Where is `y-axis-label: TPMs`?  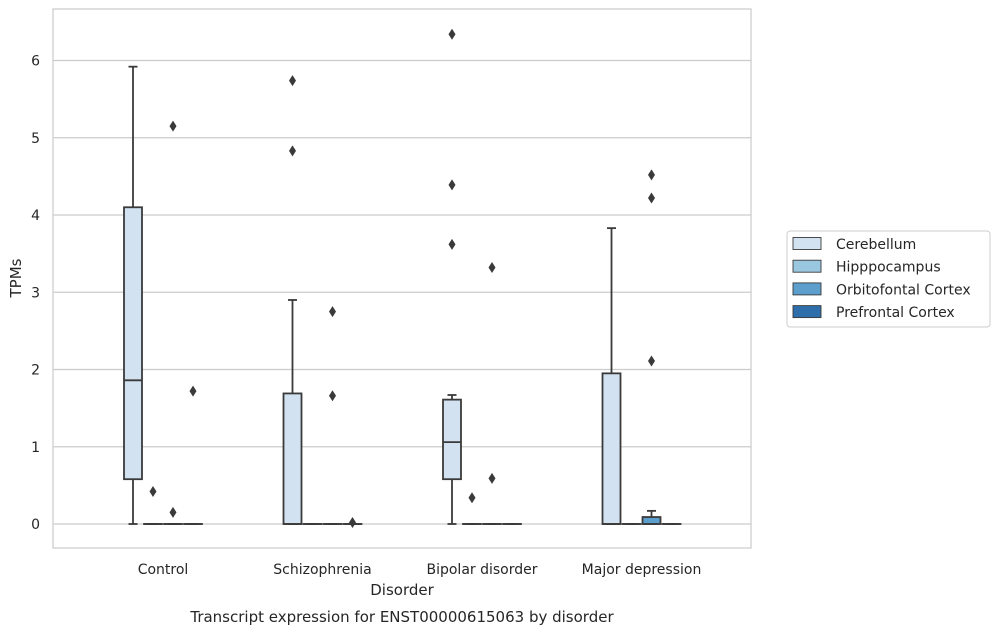
y-axis-label: TPMs is located at coordinates (16, 278).